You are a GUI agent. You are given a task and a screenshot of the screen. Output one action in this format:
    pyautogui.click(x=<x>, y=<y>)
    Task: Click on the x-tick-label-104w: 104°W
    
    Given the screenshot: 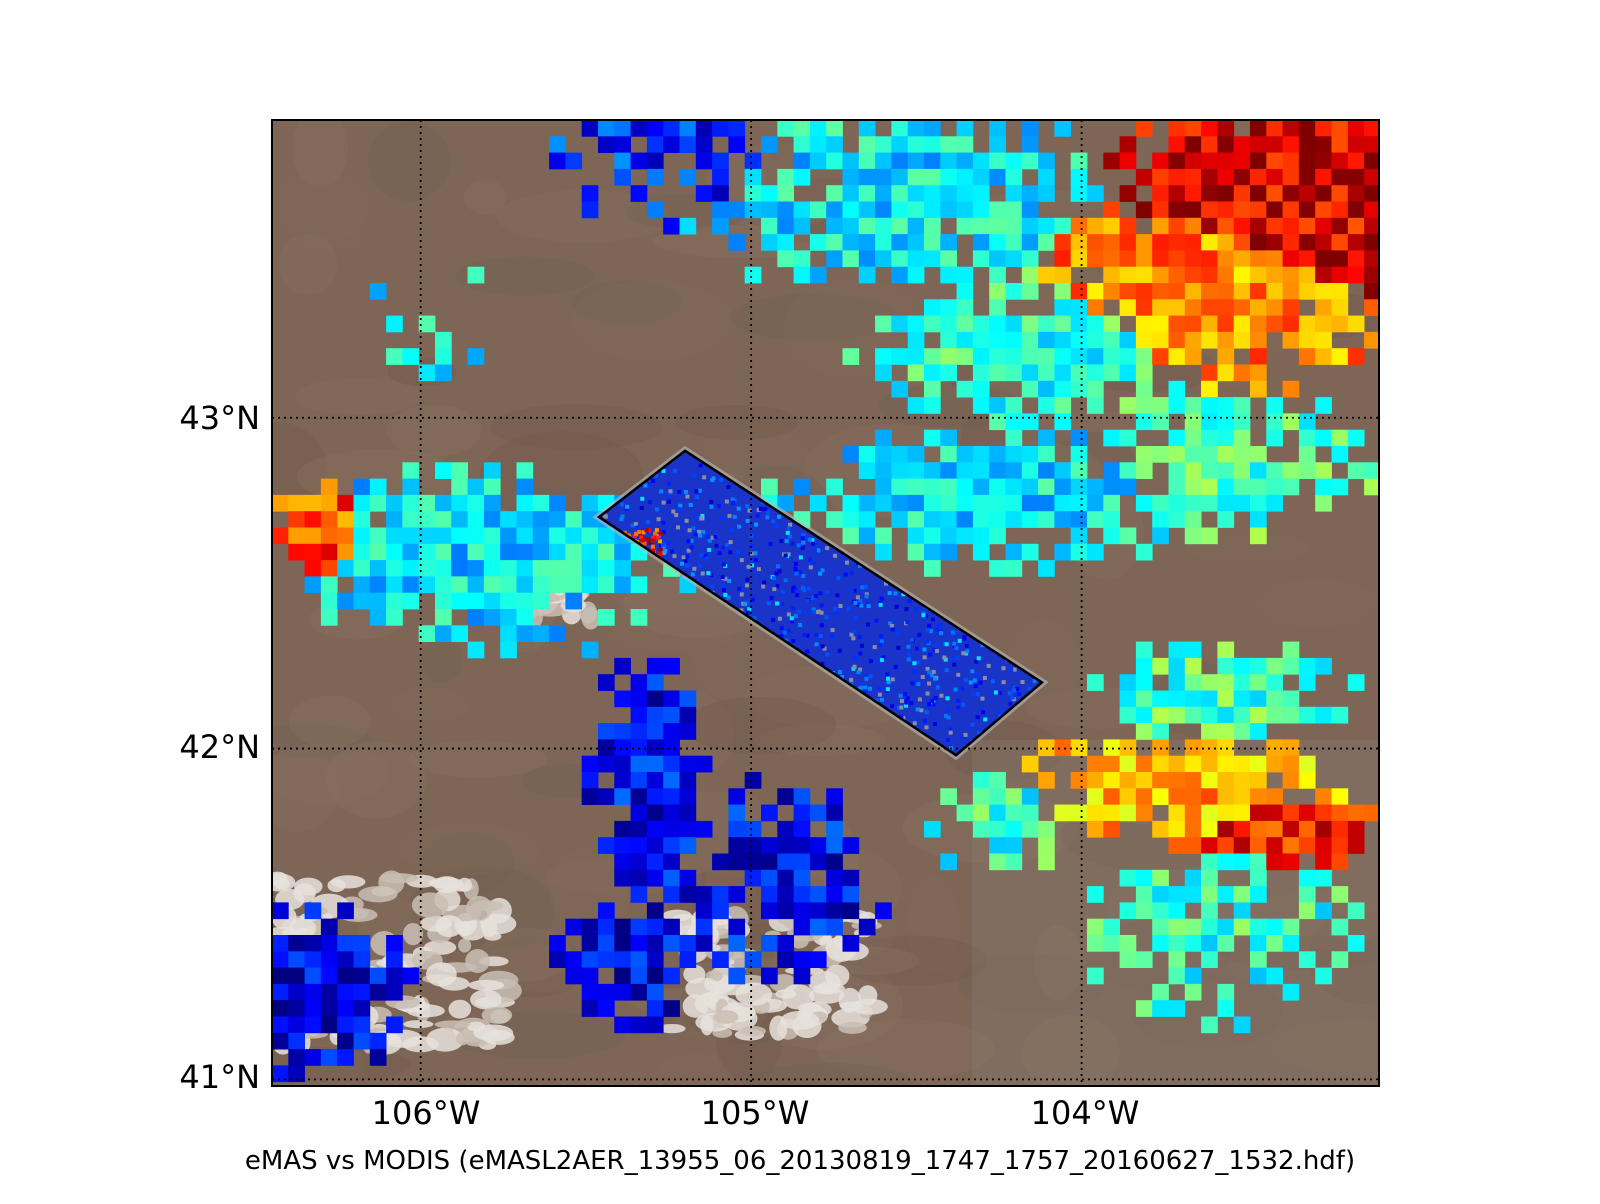 What is the action you would take?
    pyautogui.click(x=1085, y=1113)
    